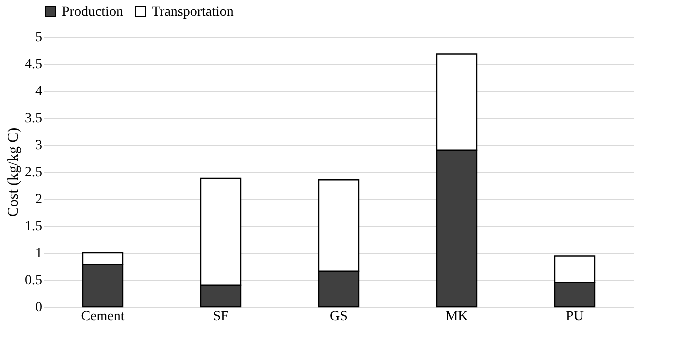 This screenshot has height=348, width=685. What do you see at coordinates (39, 38) in the screenshot?
I see `y-tick-label: 5` at bounding box center [39, 38].